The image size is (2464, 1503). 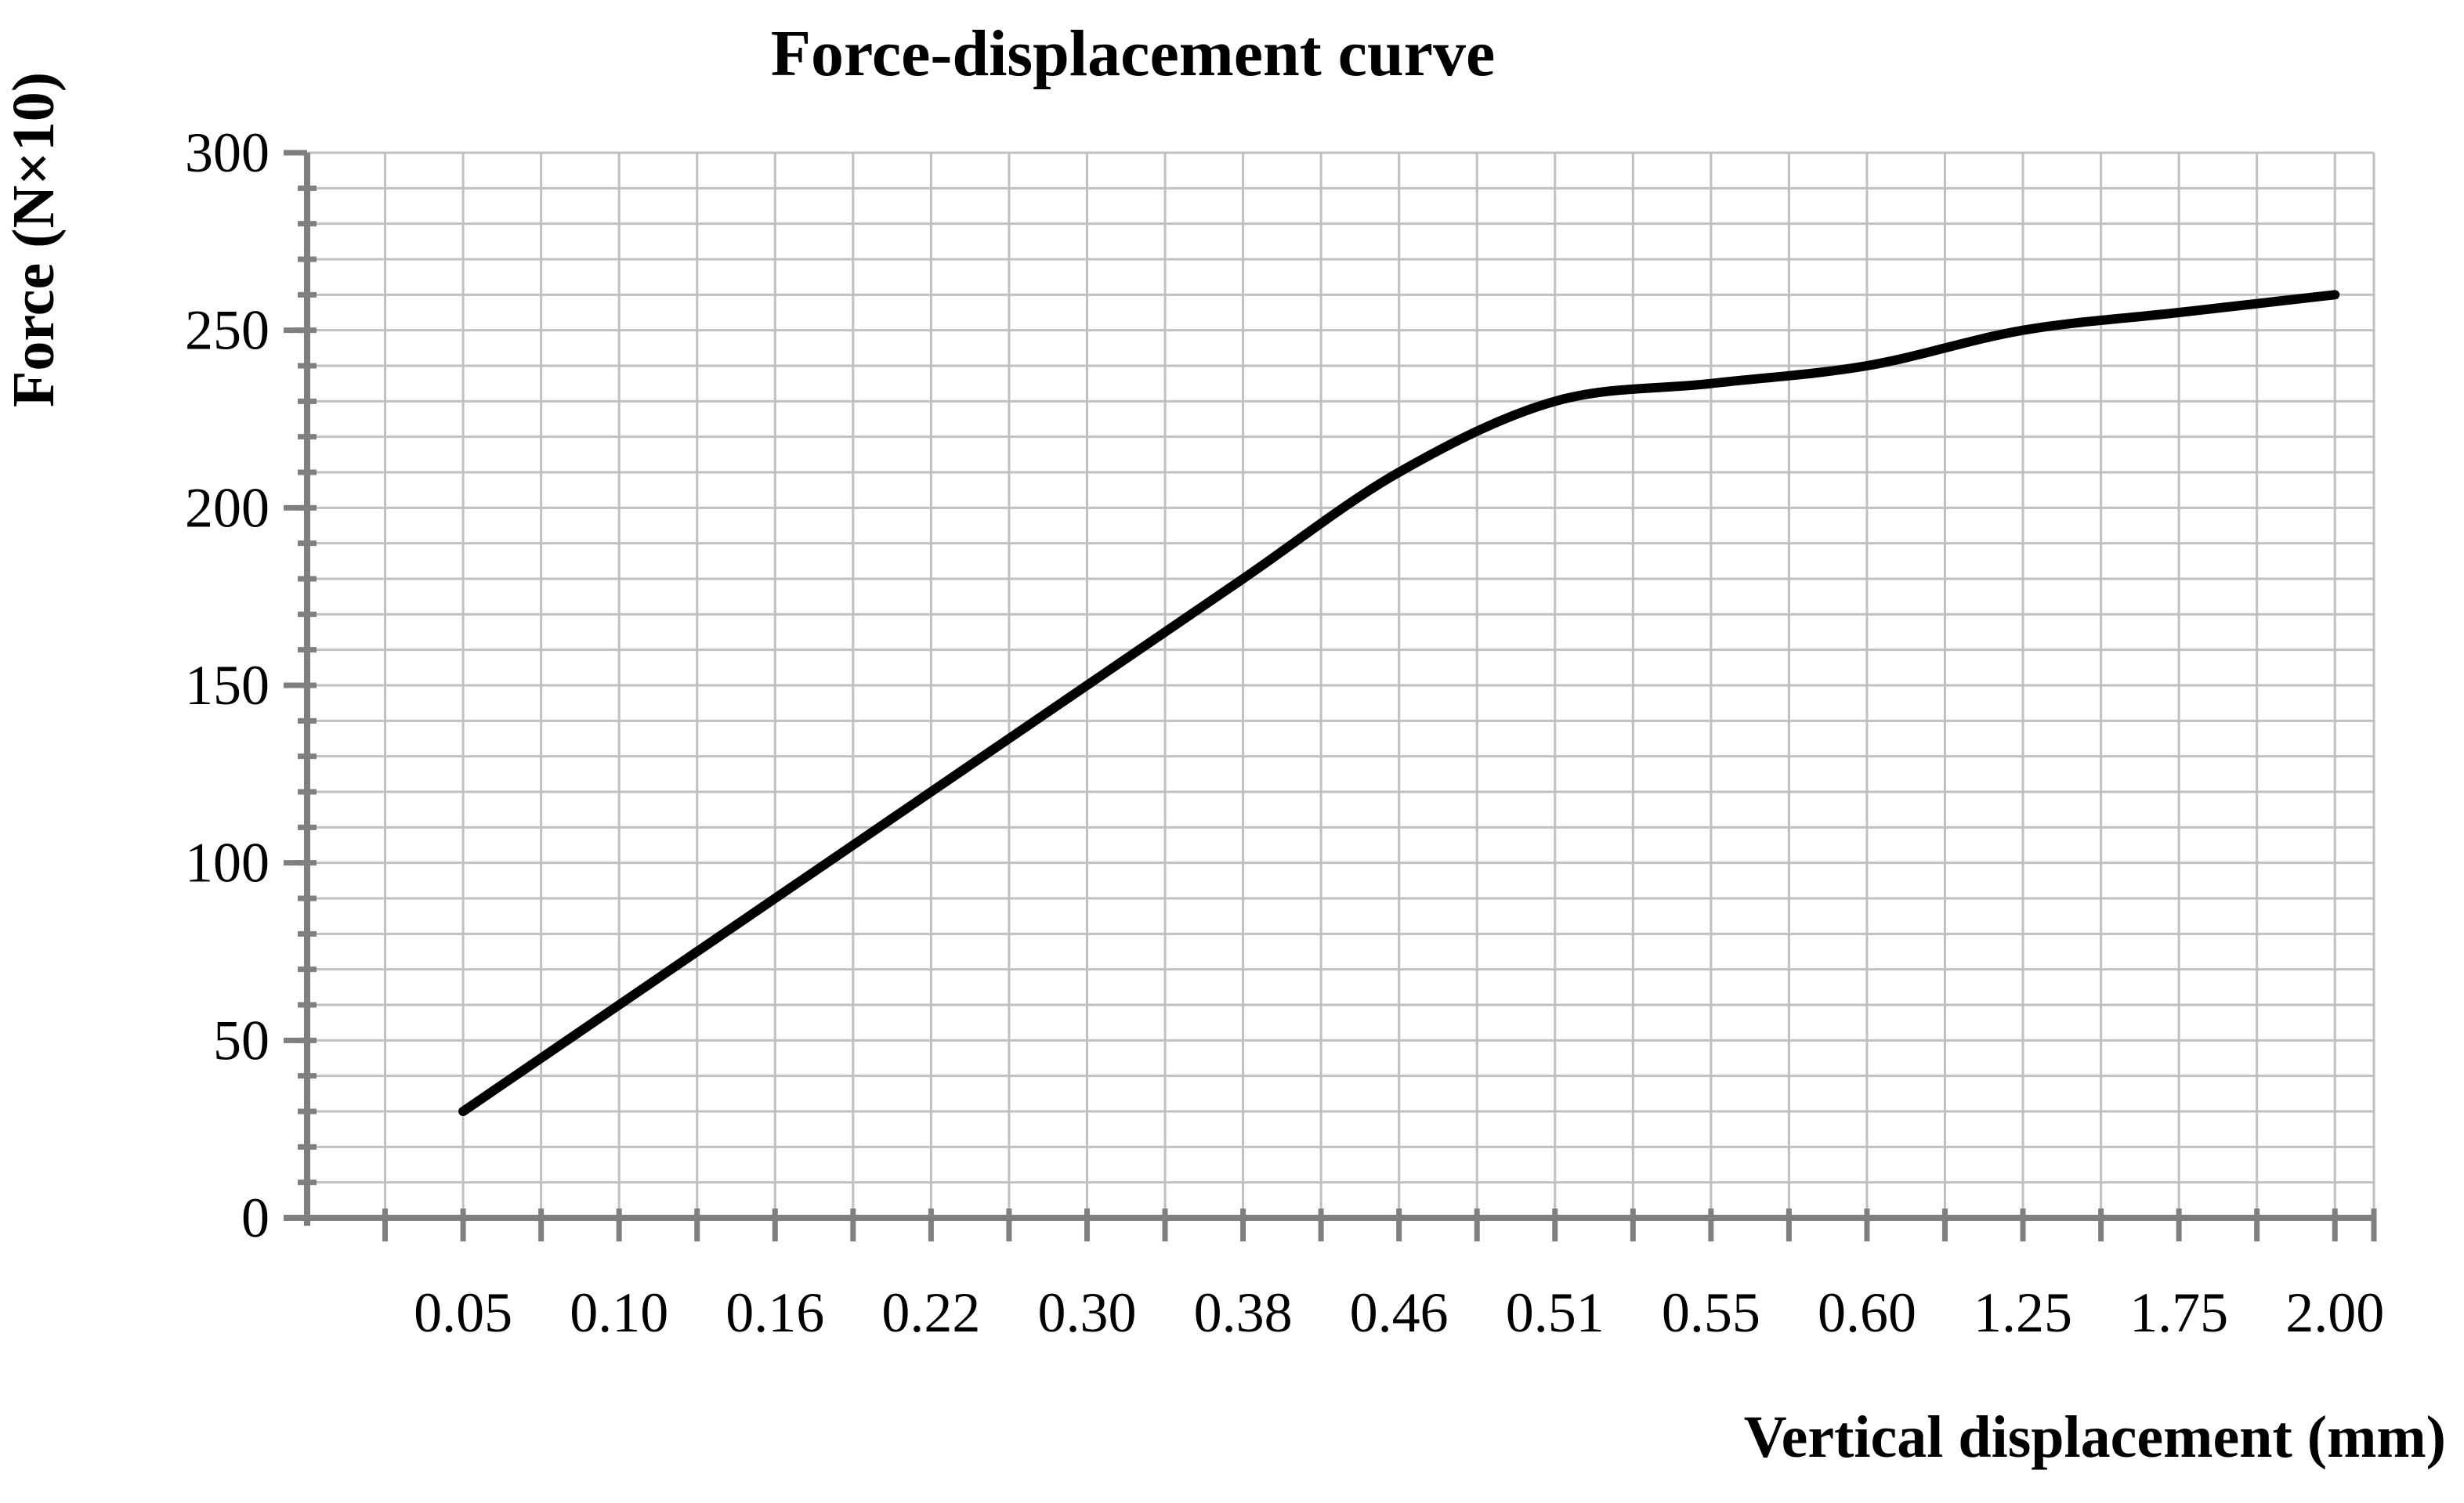 What do you see at coordinates (2334, 1312) in the screenshot?
I see `x-tick-label: 2.00` at bounding box center [2334, 1312].